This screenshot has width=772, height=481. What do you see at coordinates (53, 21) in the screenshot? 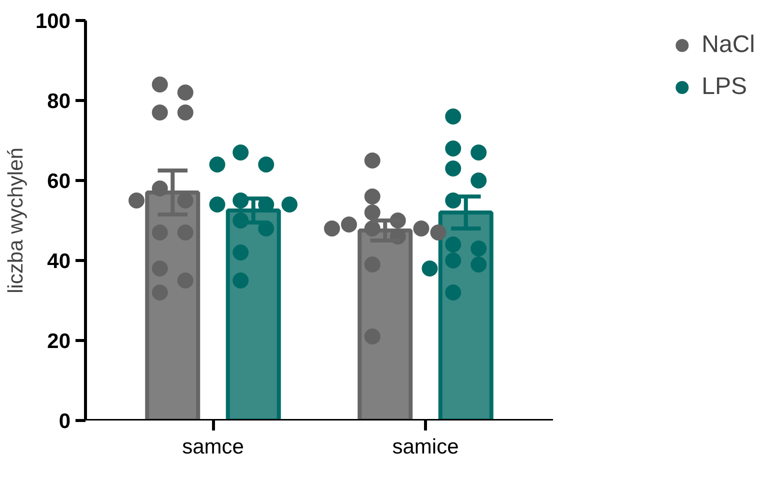
I see `y-tick-label: 100` at bounding box center [53, 21].